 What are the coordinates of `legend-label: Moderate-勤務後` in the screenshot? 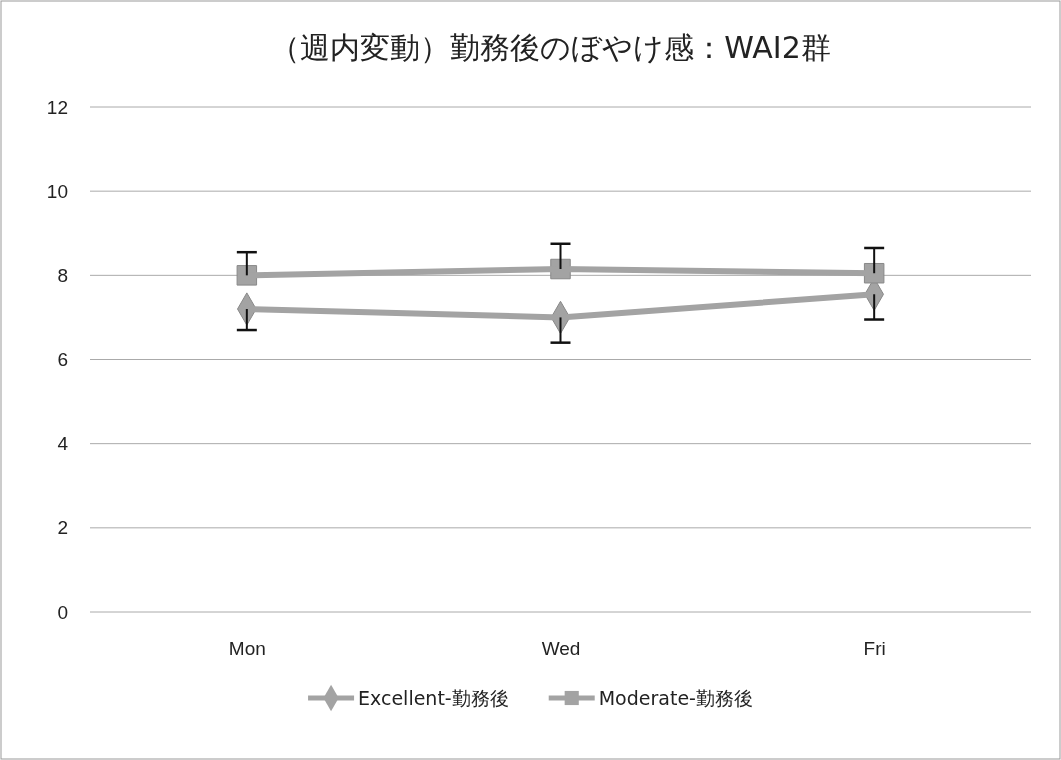 It's located at (675, 697).